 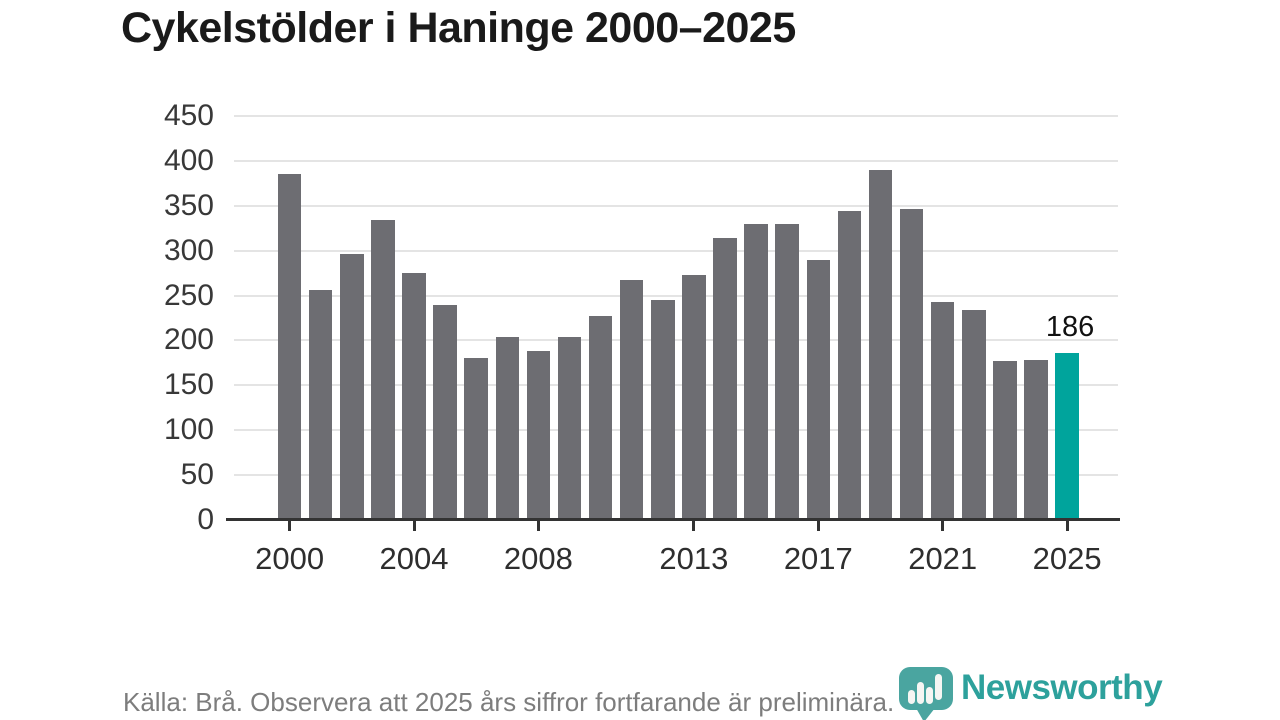 I want to click on bar-2017, so click(x=818, y=389).